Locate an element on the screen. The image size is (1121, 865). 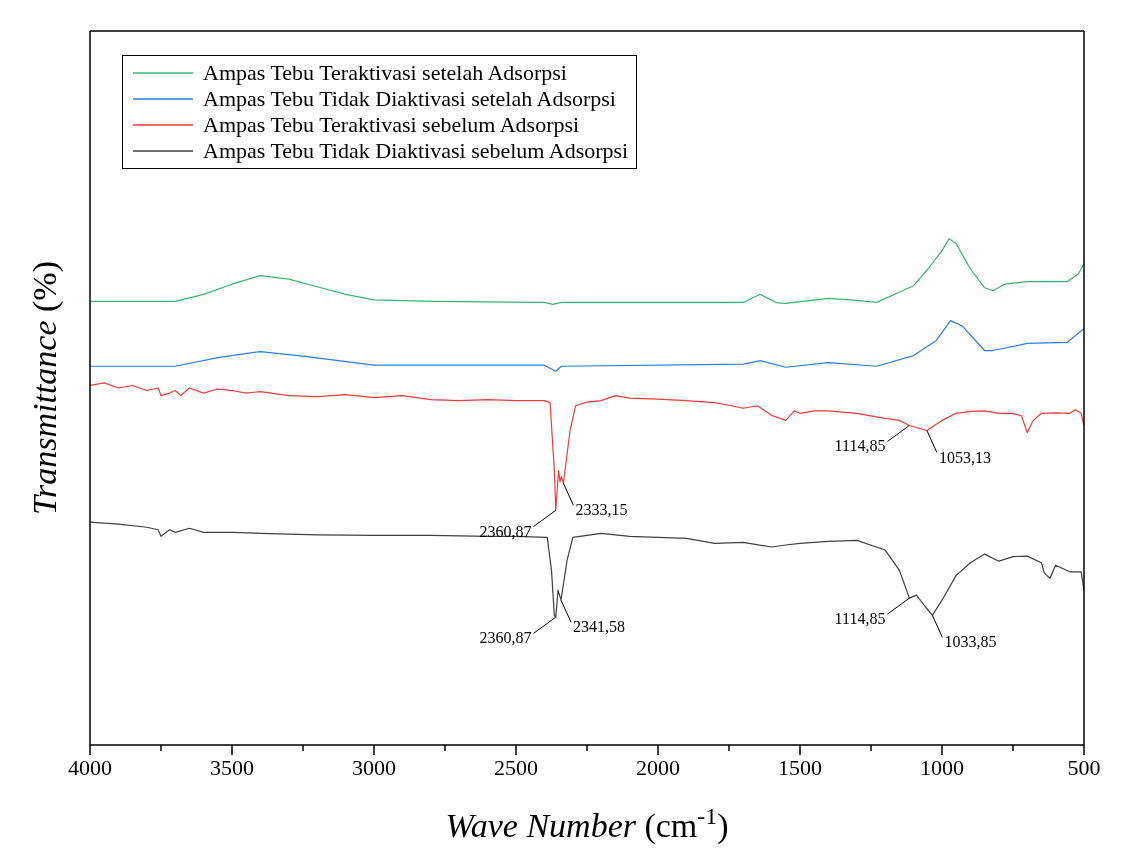
legend-label: Ampas Tebu Teraktivasi setelah Adsorpsi is located at coordinates (385, 73).